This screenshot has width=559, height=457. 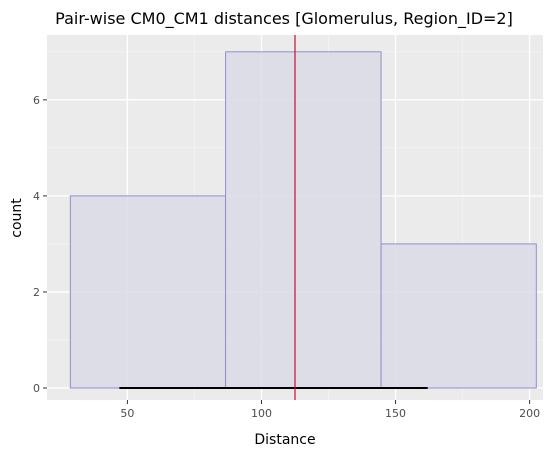 I want to click on x-axis-ticks: 50 100 150 200, so click(x=330, y=410).